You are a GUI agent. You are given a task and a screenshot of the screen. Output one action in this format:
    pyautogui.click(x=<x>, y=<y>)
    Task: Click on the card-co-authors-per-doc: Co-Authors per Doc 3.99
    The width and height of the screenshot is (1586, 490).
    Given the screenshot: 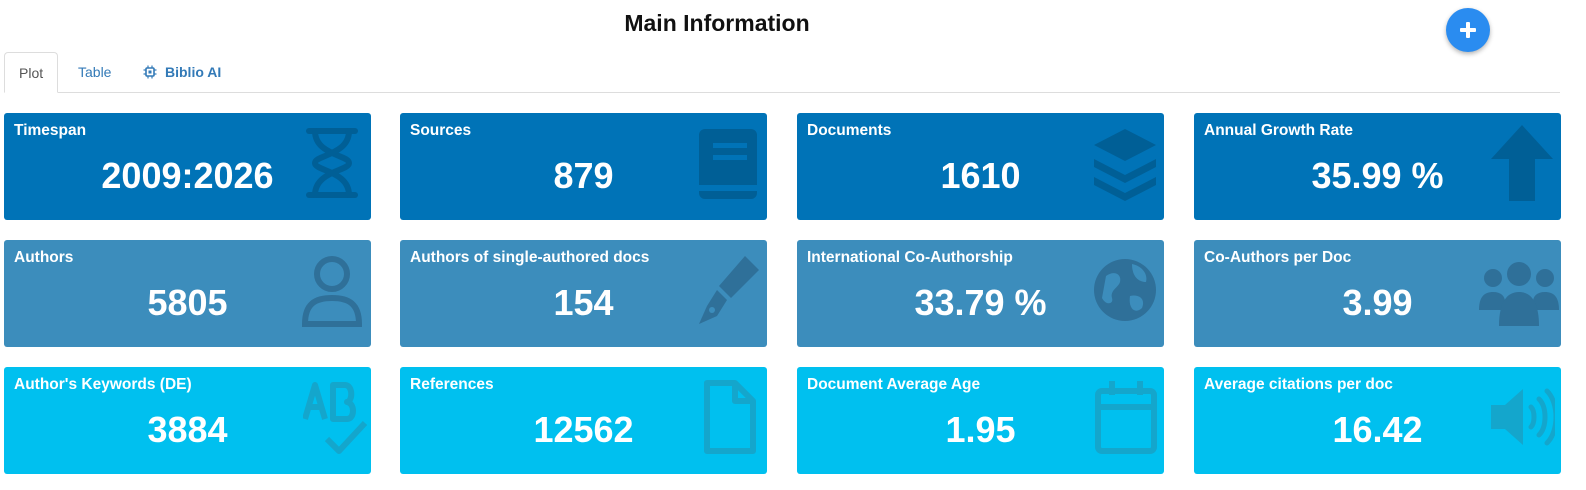 What is the action you would take?
    pyautogui.click(x=1377, y=293)
    